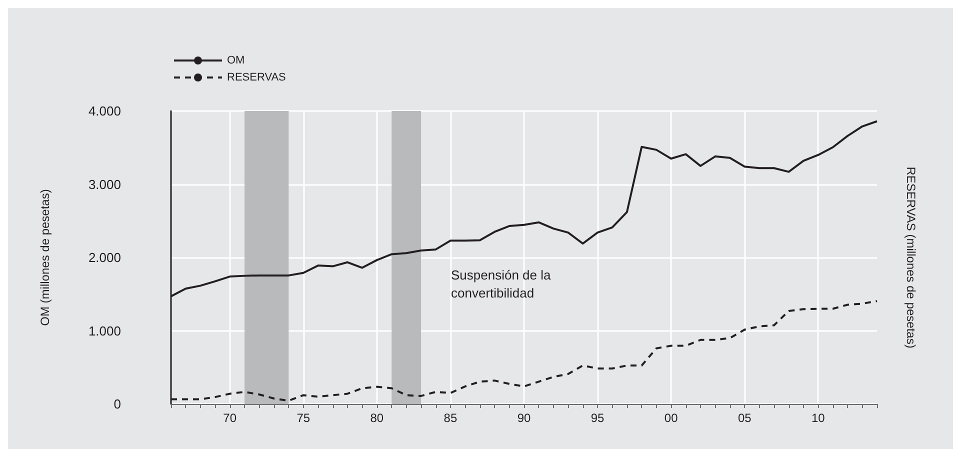  What do you see at coordinates (745, 418) in the screenshot?
I see `x-tick-label: 05` at bounding box center [745, 418].